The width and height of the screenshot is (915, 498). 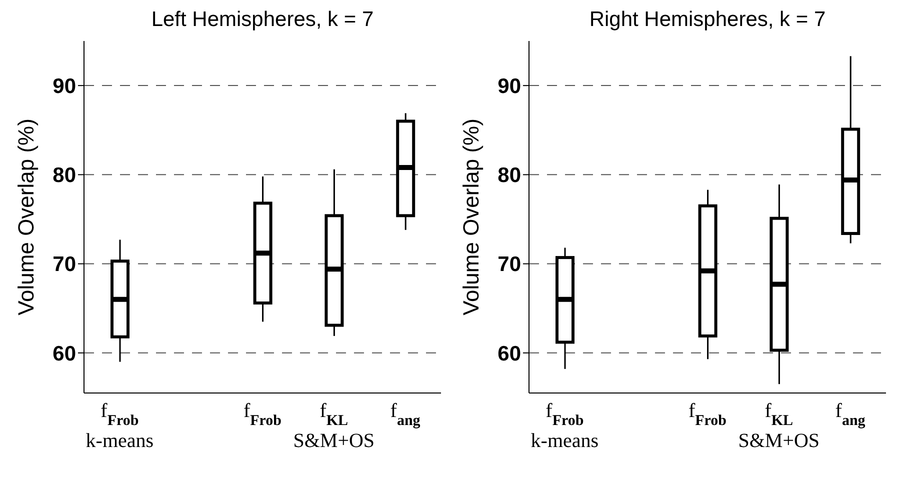 What do you see at coordinates (707, 20) in the screenshot?
I see `chart-title: Right Hemispheres, k = 7` at bounding box center [707, 20].